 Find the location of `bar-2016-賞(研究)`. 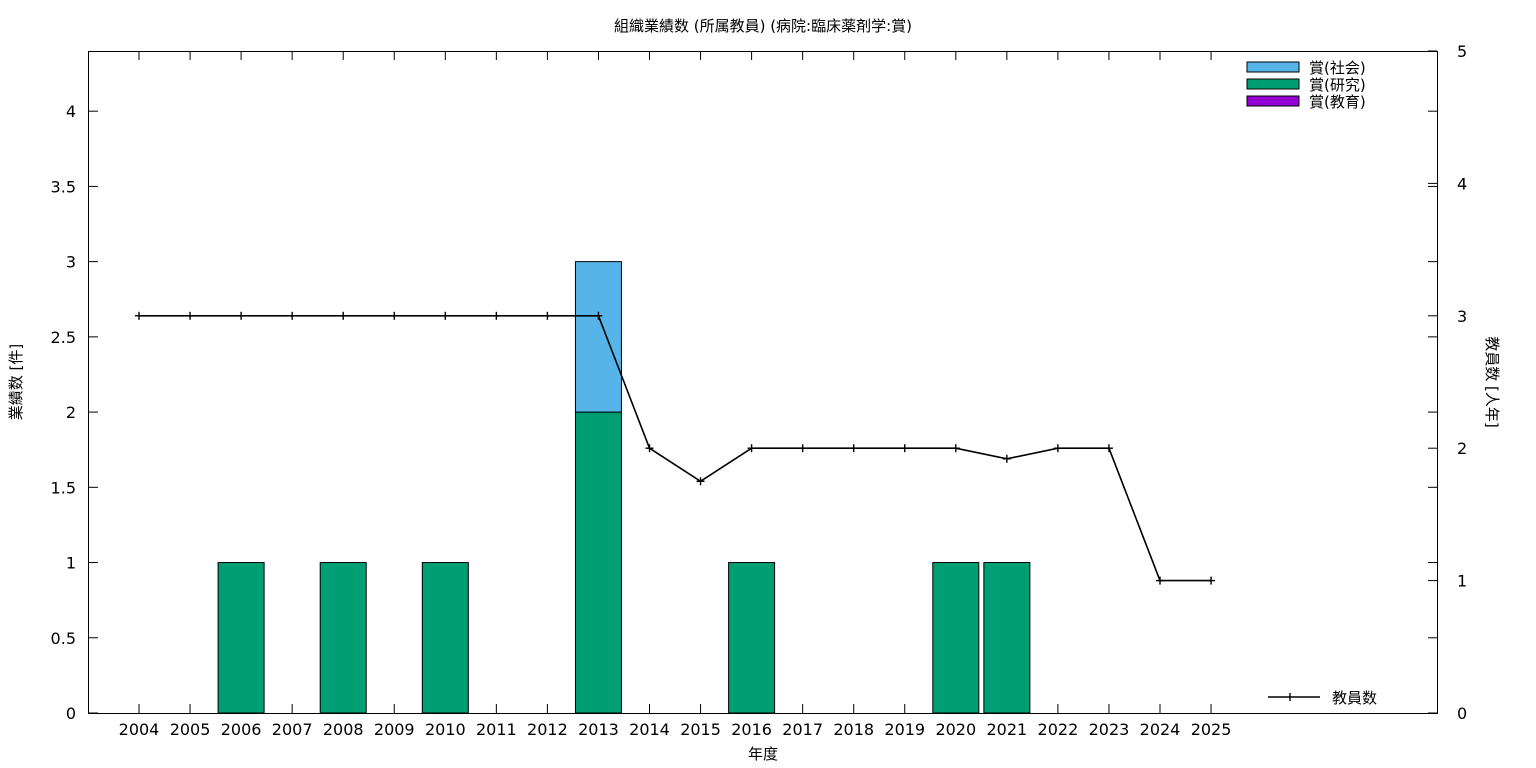

bar-2016-賞(研究) is located at coordinates (752, 638).